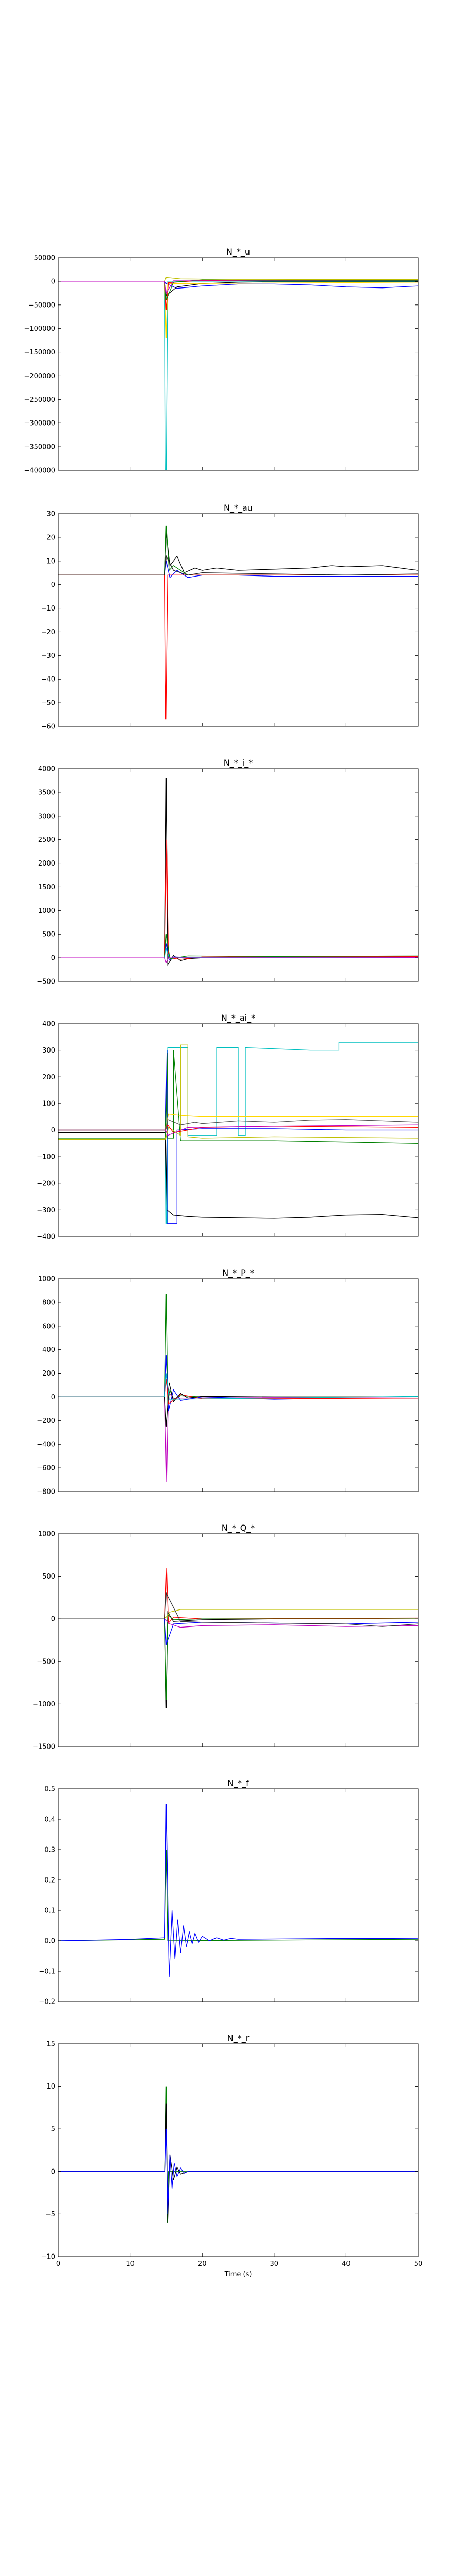 This screenshot has height=2576, width=464. What do you see at coordinates (39, 447) in the screenshot?
I see `y-tick-label: −350000` at bounding box center [39, 447].